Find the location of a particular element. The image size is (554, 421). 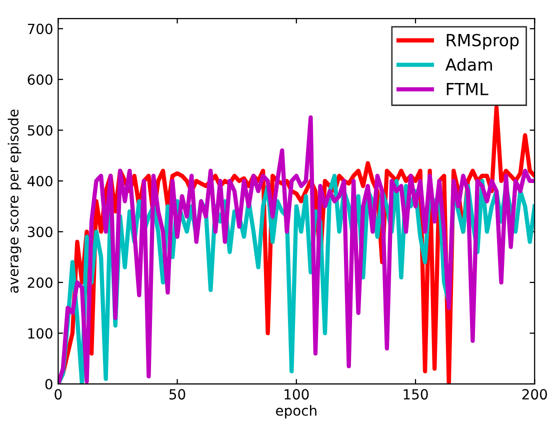

x-tick-label: 50 is located at coordinates (178, 394).